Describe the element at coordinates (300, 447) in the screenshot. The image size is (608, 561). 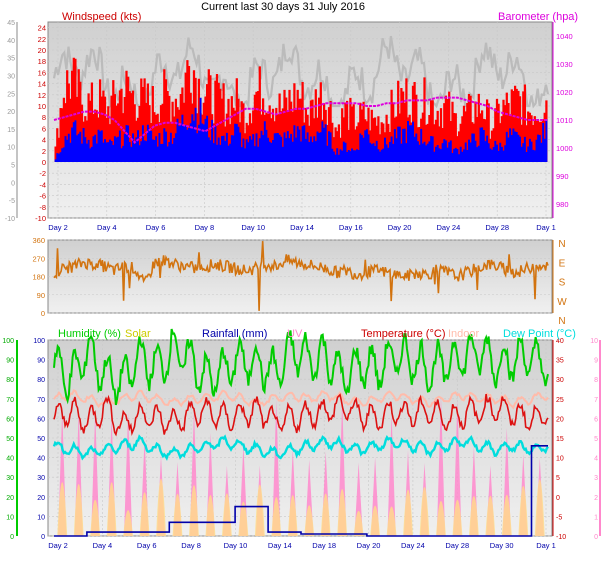
I see `dewpoint-series` at that location.